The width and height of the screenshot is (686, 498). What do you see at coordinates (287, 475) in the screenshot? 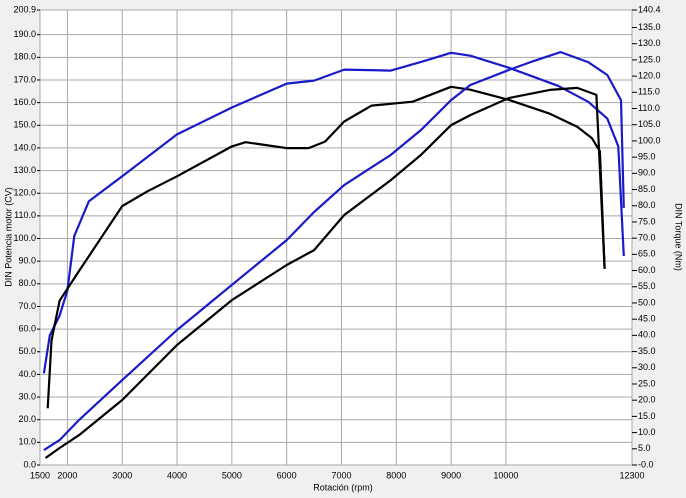
I see `x-tick-label: 6000` at bounding box center [287, 475].